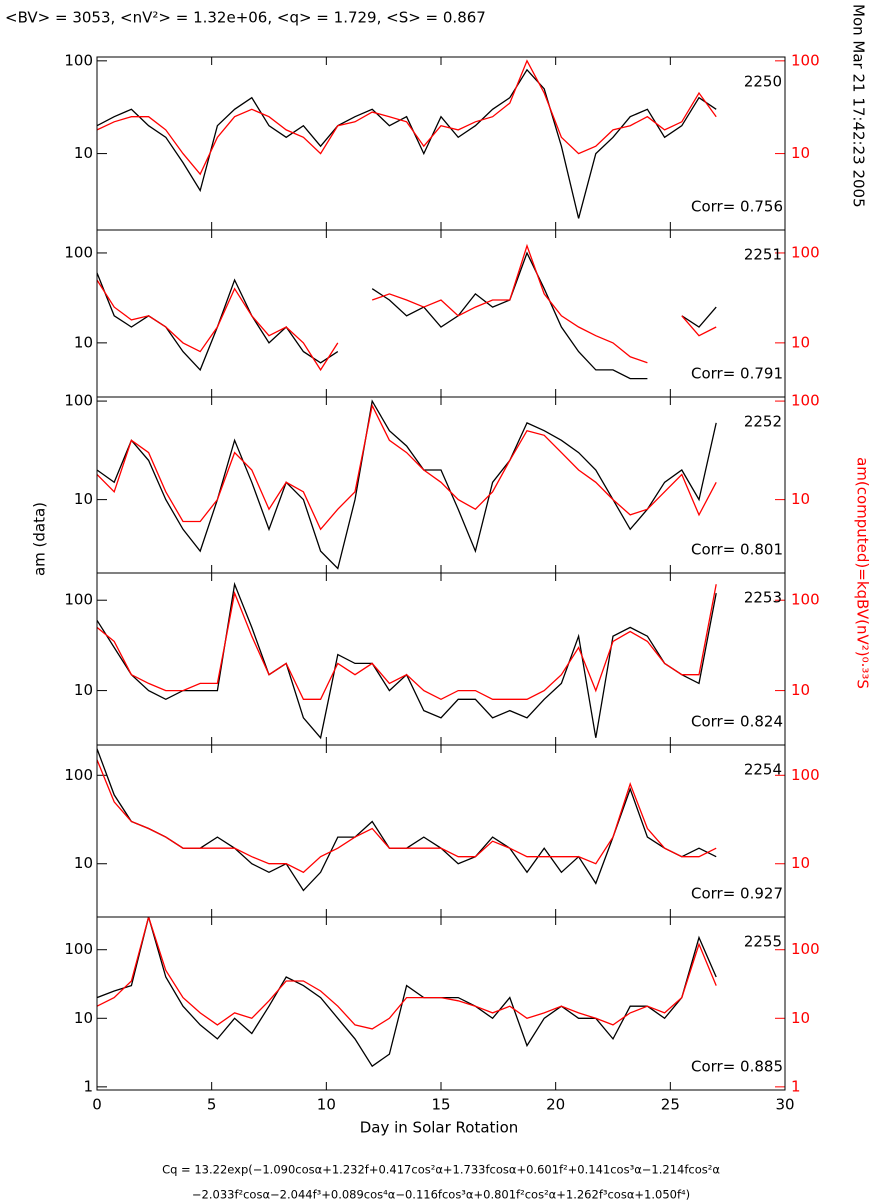 The image size is (885, 1202). What do you see at coordinates (737, 722) in the screenshot?
I see `corr-label: Corr= 0.824` at bounding box center [737, 722].